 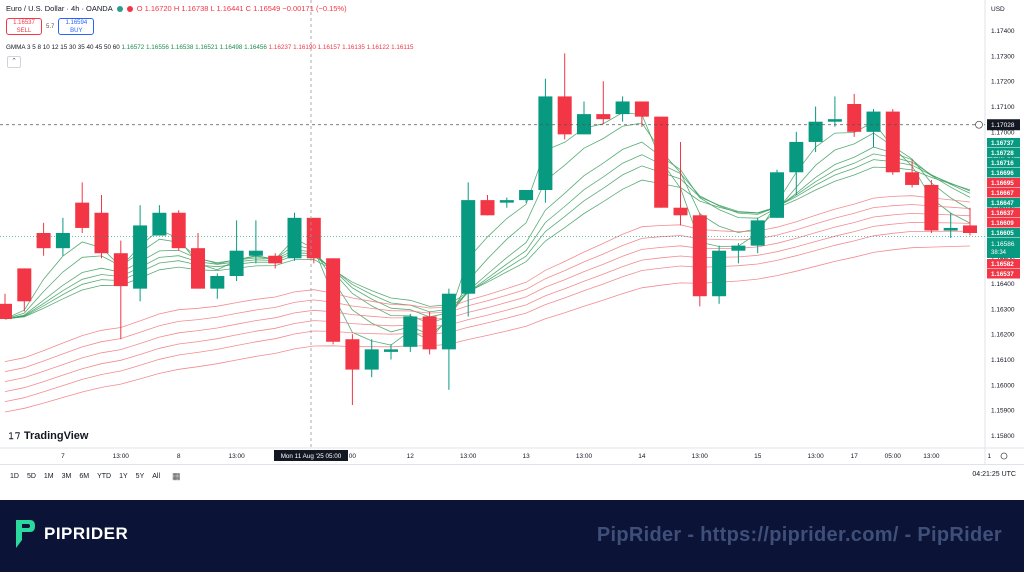 What do you see at coordinates (1002, 264) in the screenshot?
I see `ma-price-tag-label: 1.16582` at bounding box center [1002, 264].